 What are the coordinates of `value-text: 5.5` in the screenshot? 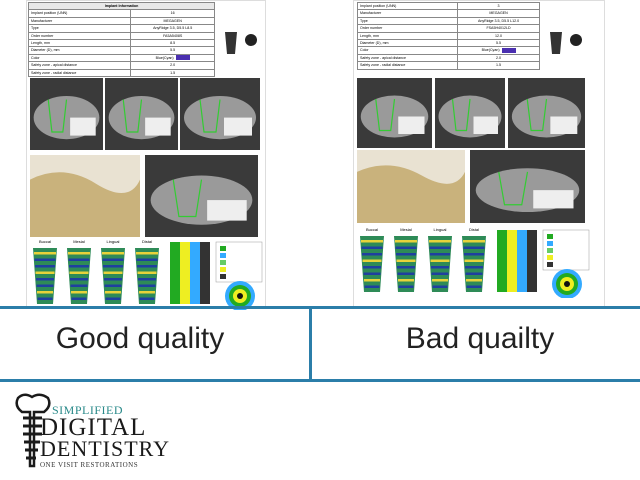 It's located at (499, 43).